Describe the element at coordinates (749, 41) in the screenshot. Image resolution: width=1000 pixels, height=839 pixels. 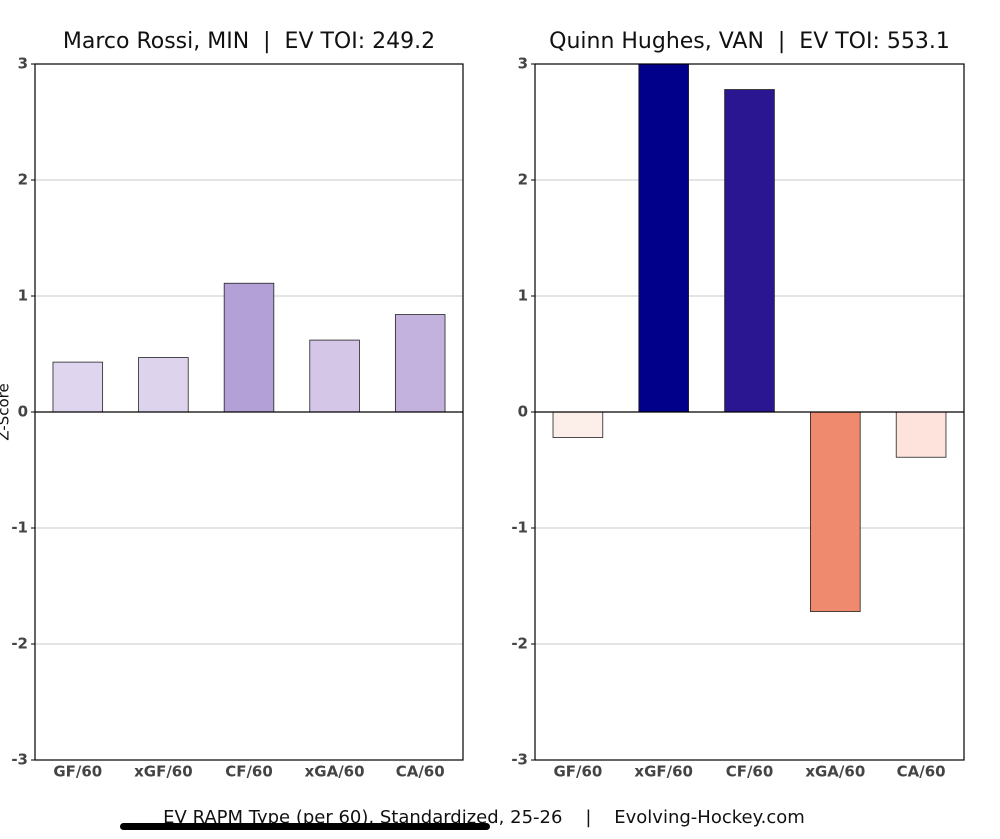
I see `chart-title: Quinn Hughes, VAN | EV TOI: 553.1` at that location.